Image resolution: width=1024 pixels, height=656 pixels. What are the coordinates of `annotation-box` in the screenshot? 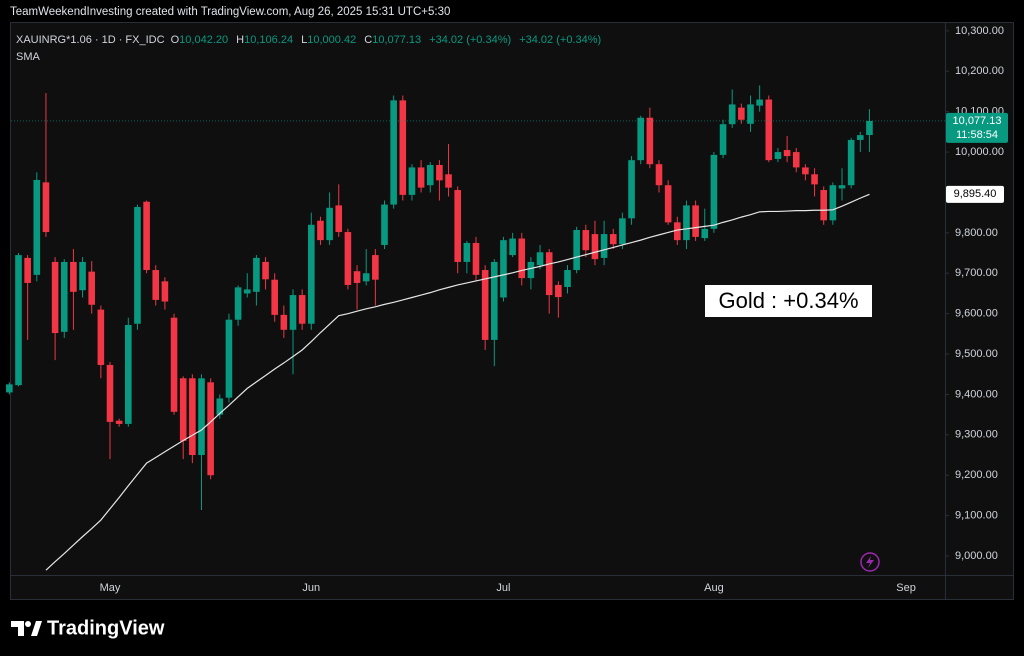 It's located at (788, 301).